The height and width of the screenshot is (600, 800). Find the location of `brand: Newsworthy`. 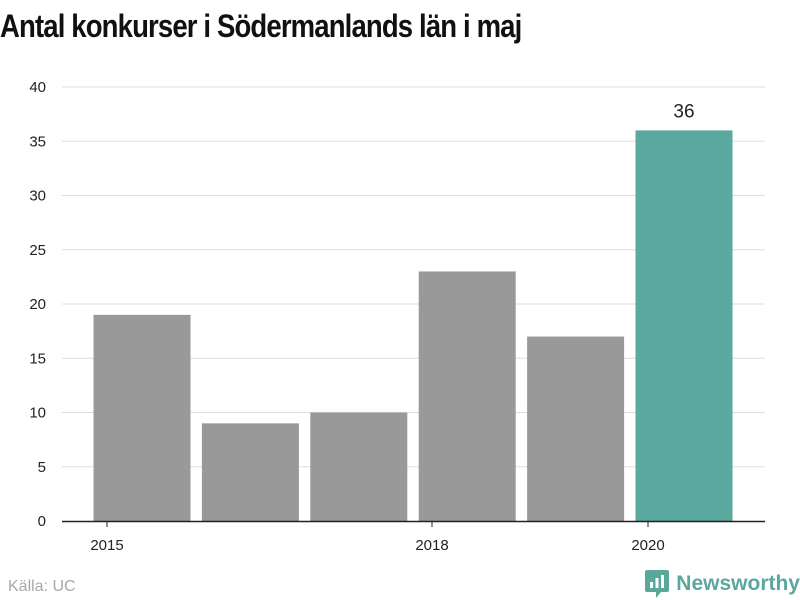

brand: Newsworthy is located at coordinates (722, 584).